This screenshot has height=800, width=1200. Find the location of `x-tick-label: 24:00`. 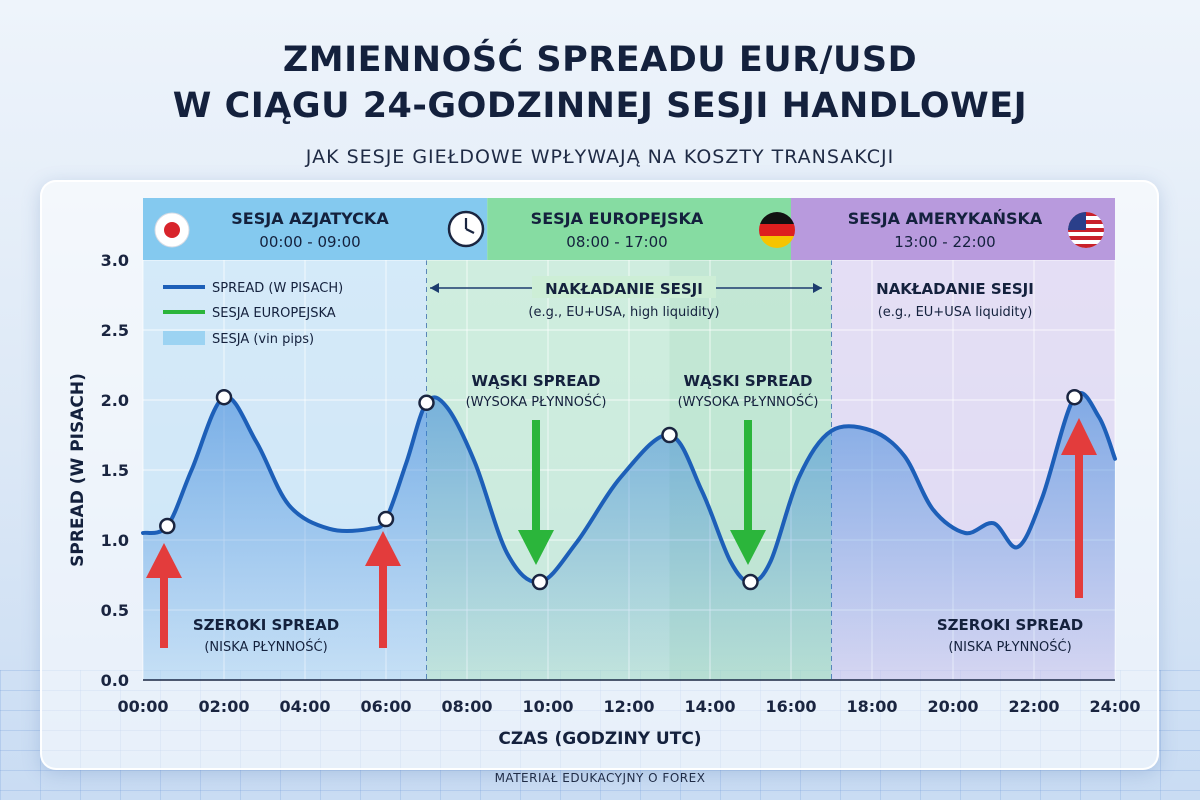

x-tick-label: 24:00 is located at coordinates (1115, 706).